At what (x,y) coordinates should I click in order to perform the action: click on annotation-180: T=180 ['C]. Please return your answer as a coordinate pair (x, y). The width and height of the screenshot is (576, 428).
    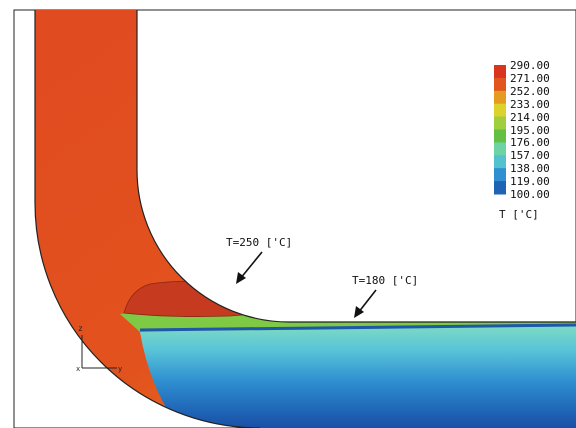
    Looking at the image, I should click on (385, 280).